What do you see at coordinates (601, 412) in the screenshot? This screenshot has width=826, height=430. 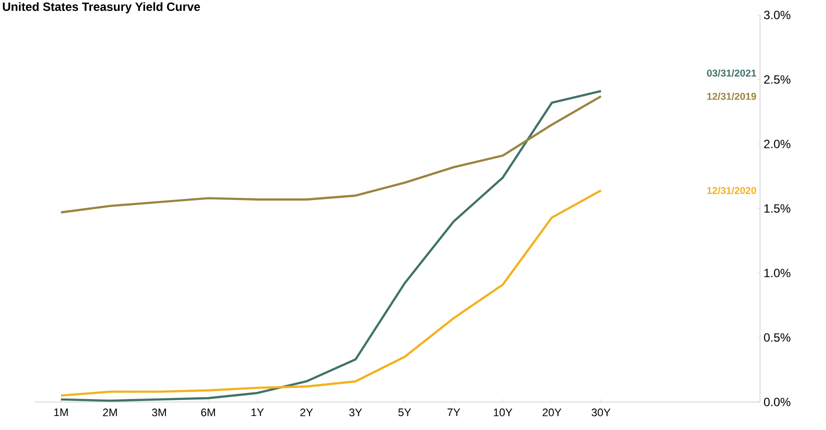 I see `x-tick-label: 30Y` at bounding box center [601, 412].